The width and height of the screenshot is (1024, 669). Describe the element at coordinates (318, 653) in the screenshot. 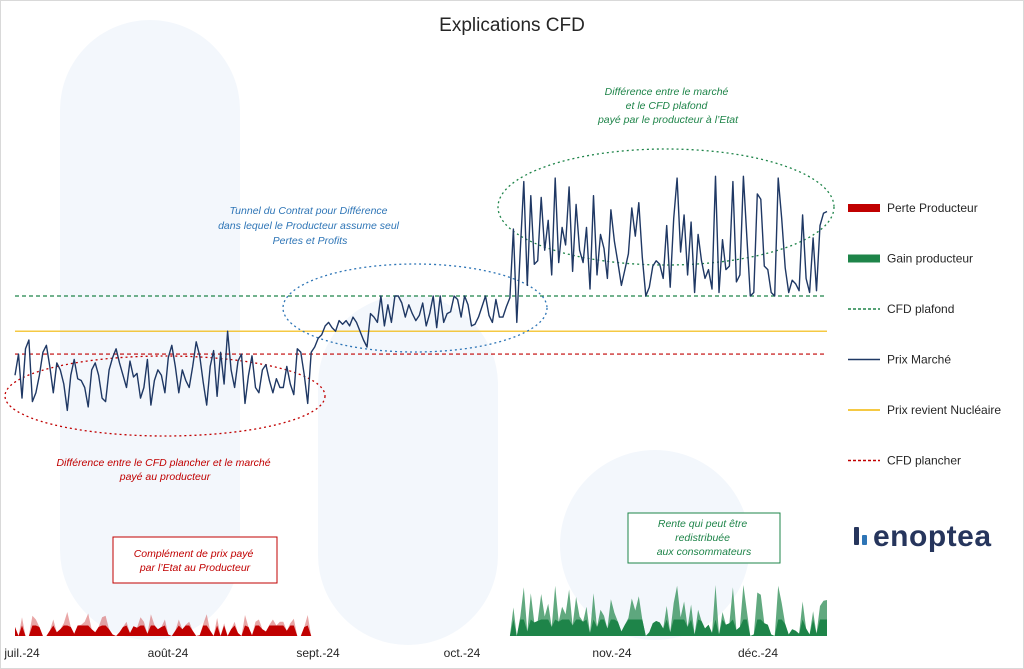

I see `x-tick-label: sept.-24` at that location.